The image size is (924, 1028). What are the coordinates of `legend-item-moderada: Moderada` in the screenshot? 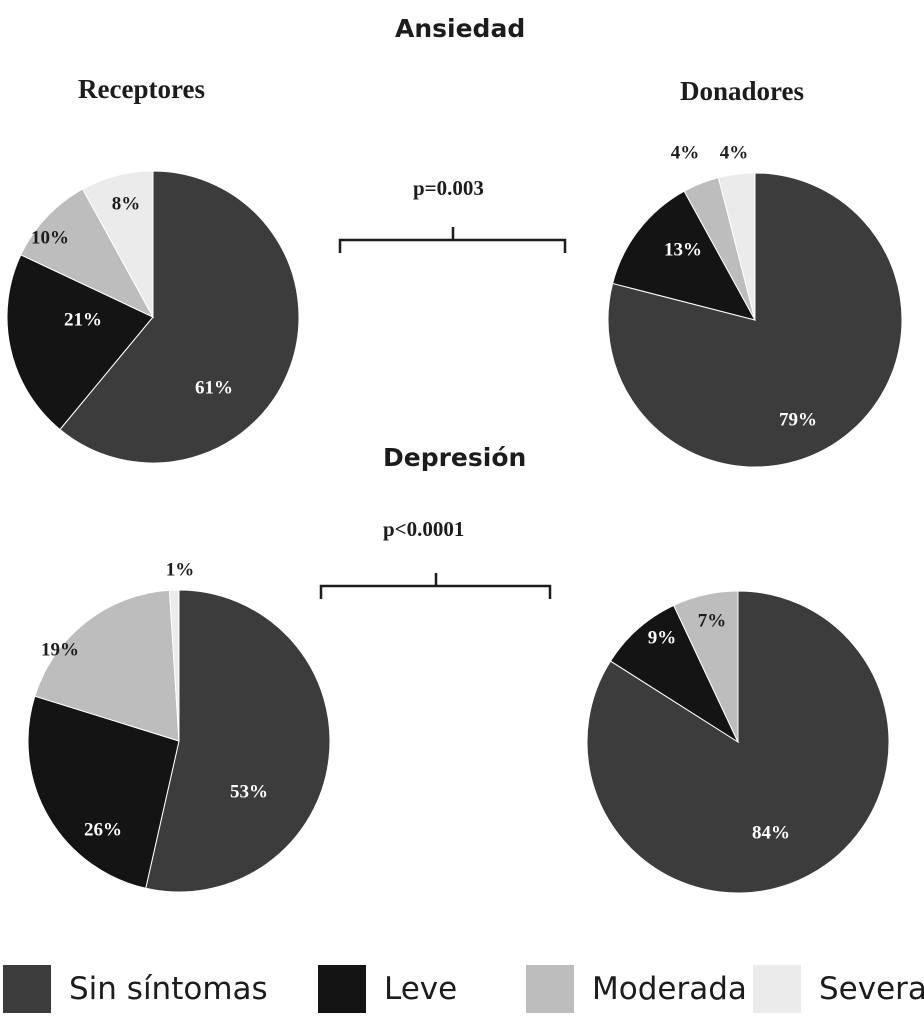 It's located at (636, 989).